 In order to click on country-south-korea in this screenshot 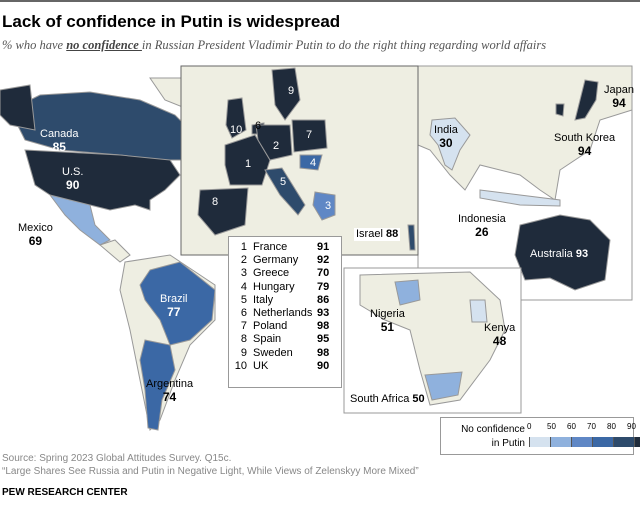, I will do `click(560, 110)`.